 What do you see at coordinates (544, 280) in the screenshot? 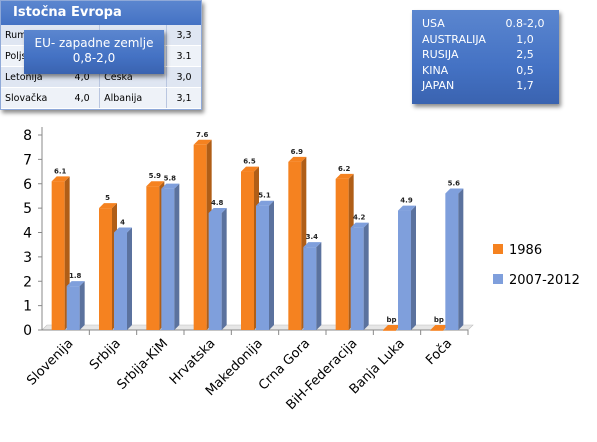
I see `legend-label: 2007-2012` at bounding box center [544, 280].